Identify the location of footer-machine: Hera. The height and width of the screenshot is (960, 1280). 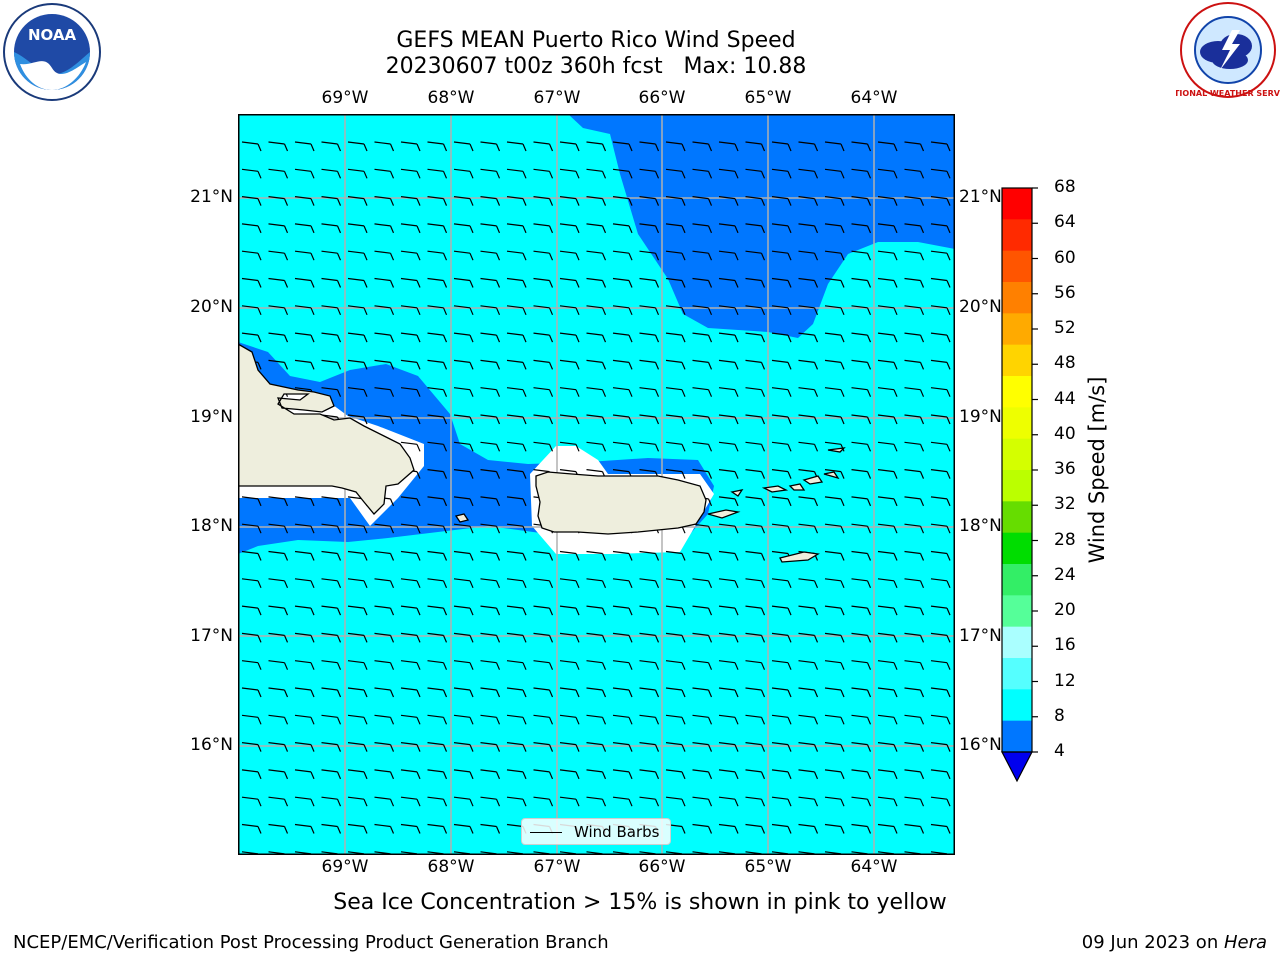
(1245, 942).